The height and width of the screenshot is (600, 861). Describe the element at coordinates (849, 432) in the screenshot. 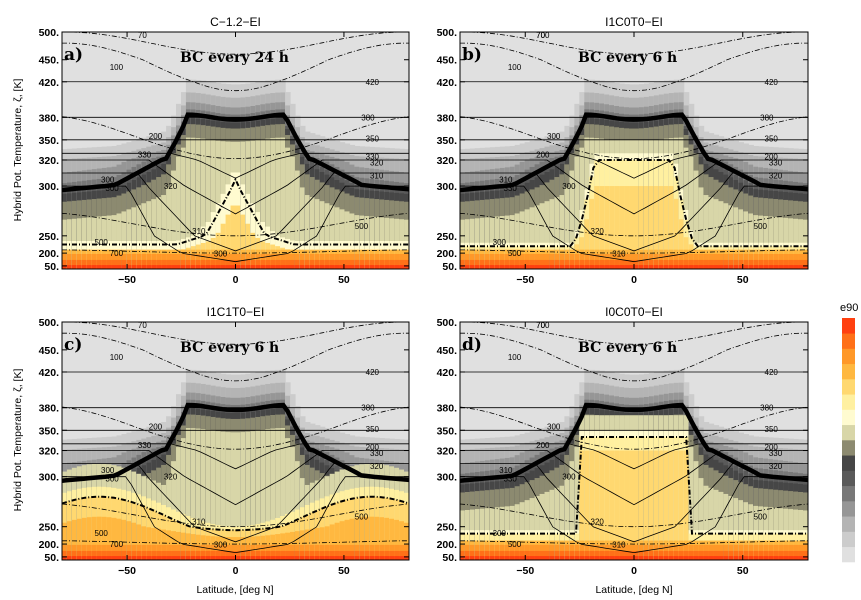

I see `colorbar: e90` at that location.